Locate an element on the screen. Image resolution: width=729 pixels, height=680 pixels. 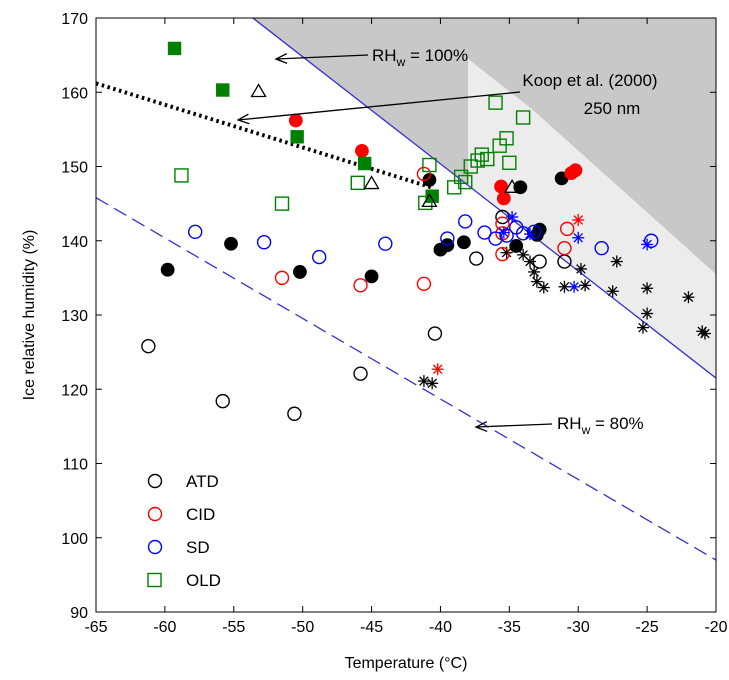
legend-marker-sd is located at coordinates (155, 547).